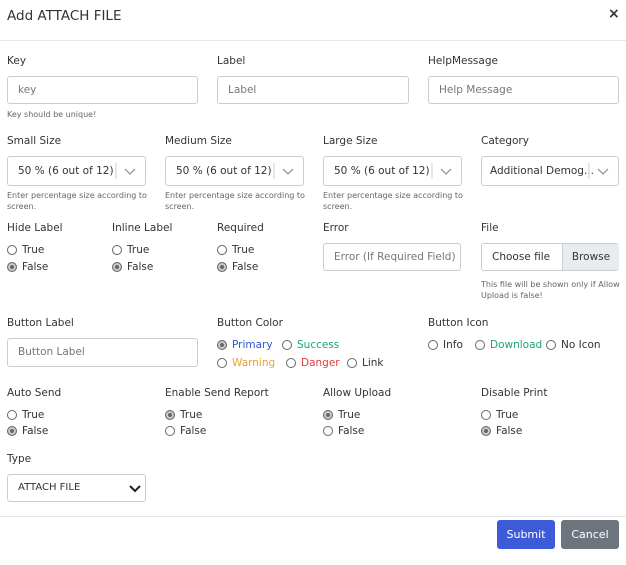 The height and width of the screenshot is (565, 626). Describe the element at coordinates (313, 90) in the screenshot. I see `text-input: Label` at that location.